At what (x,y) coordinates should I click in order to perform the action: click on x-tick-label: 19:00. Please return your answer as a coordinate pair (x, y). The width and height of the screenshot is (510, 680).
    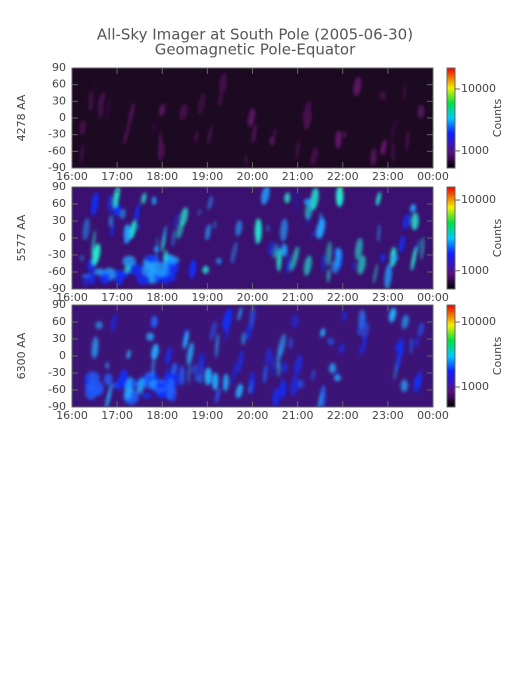
    Looking at the image, I should click on (208, 297).